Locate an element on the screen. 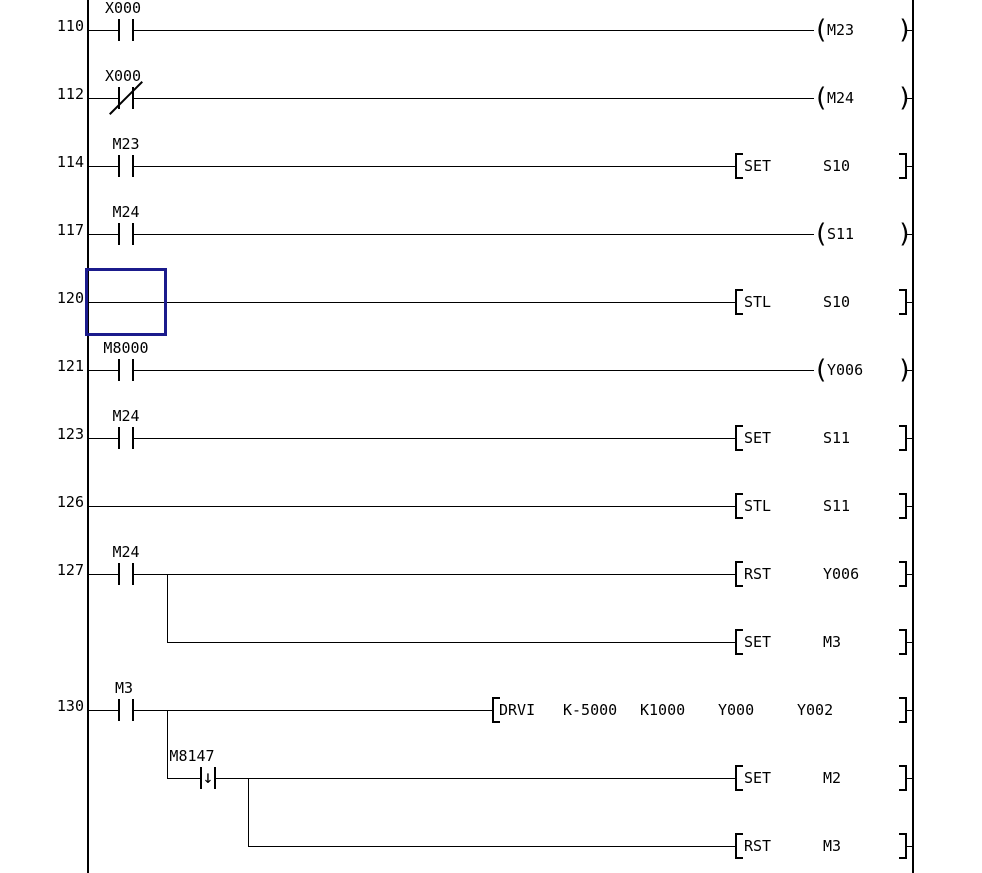  edit-cursor is located at coordinates (126, 302).